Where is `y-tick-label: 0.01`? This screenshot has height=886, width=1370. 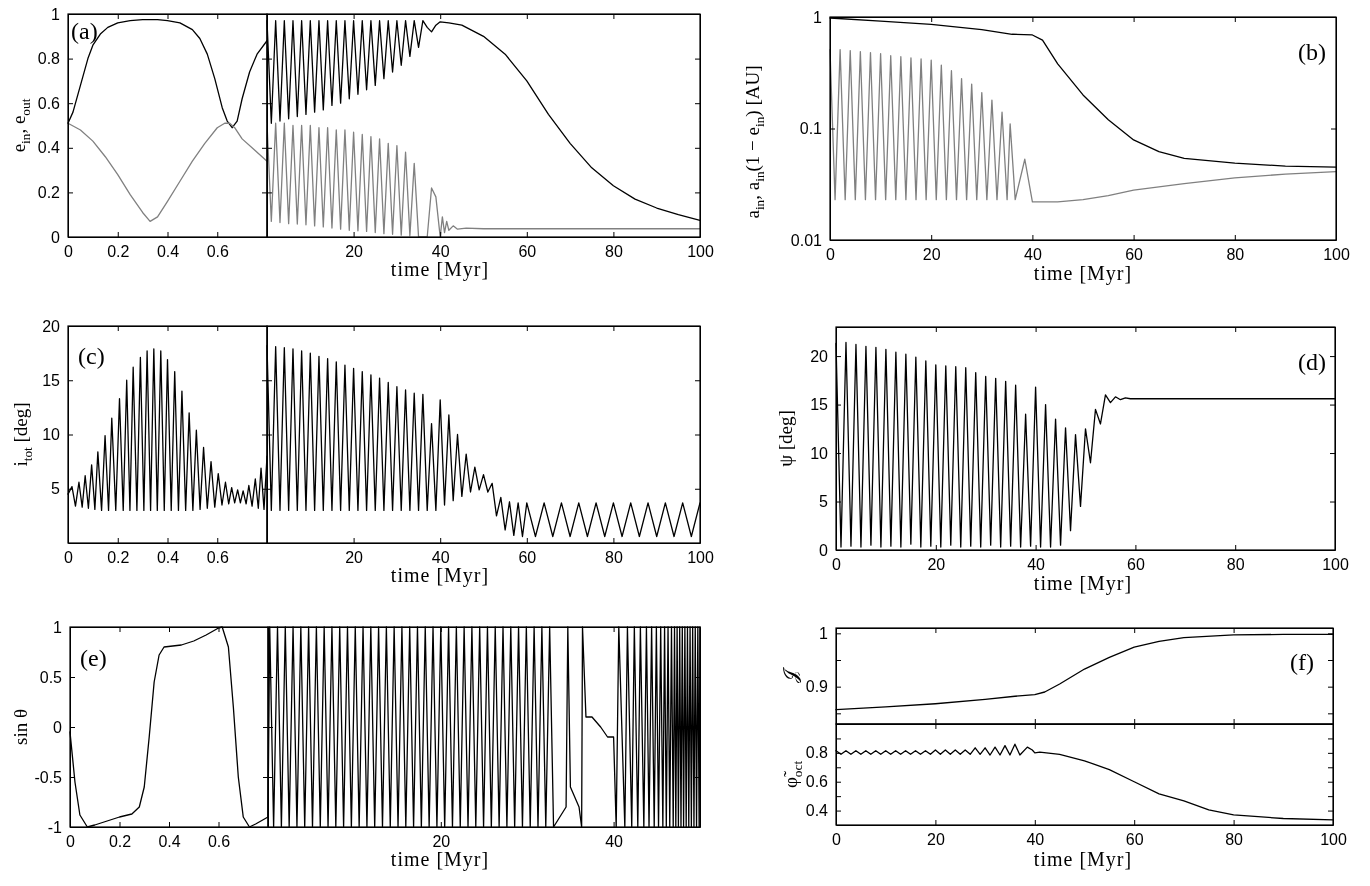
y-tick-label: 0.01 is located at coordinates (806, 240).